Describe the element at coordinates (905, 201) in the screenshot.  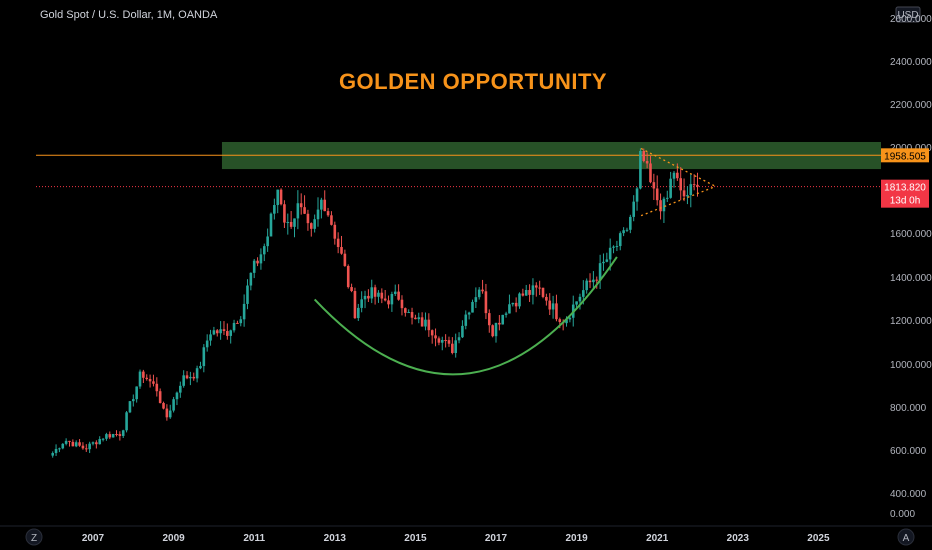
I see `bar-countdown-label: 13d 0h` at that location.